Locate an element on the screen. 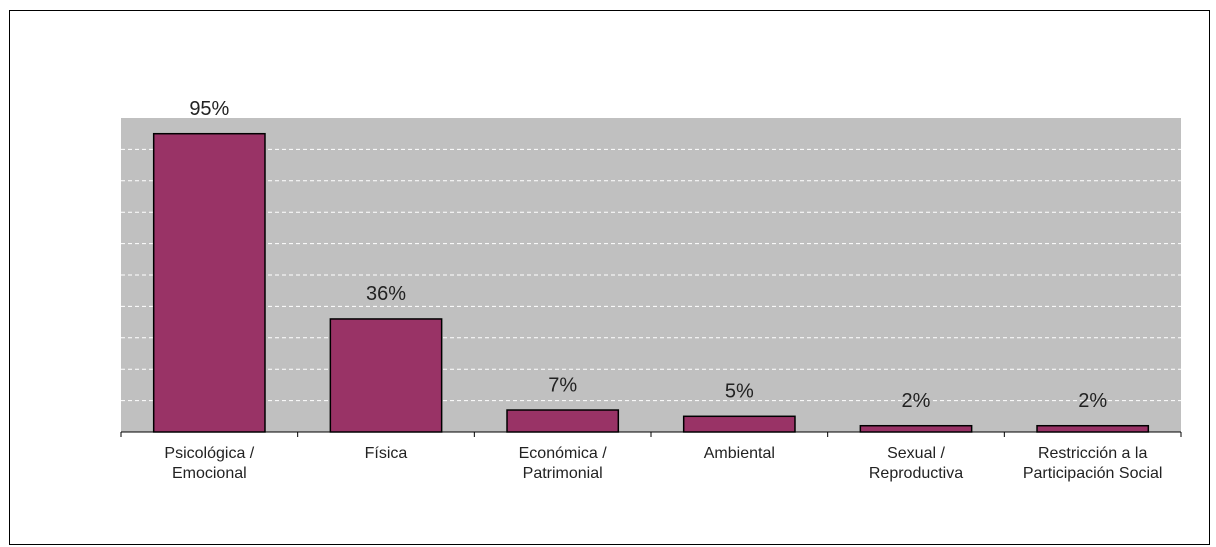 The image size is (1216, 547). x-tick-label: Psicológica / Emocional is located at coordinates (209, 463).